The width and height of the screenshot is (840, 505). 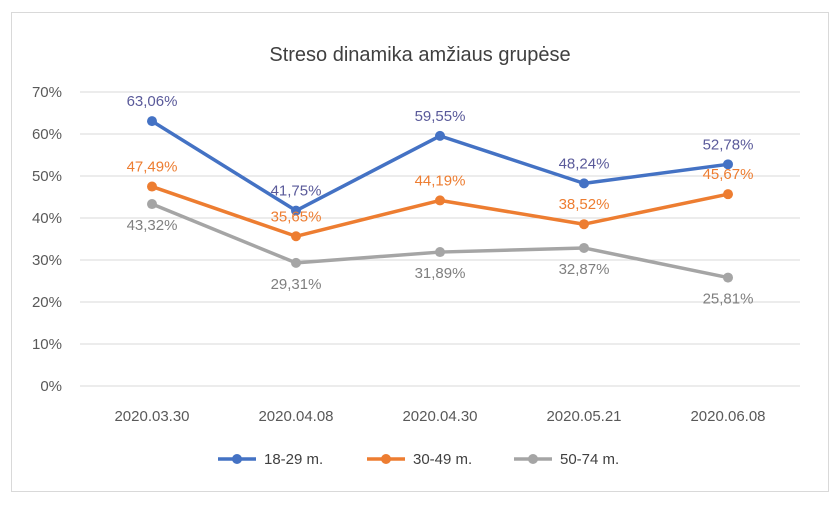 I want to click on data-label: 43,32%, so click(x=152, y=225).